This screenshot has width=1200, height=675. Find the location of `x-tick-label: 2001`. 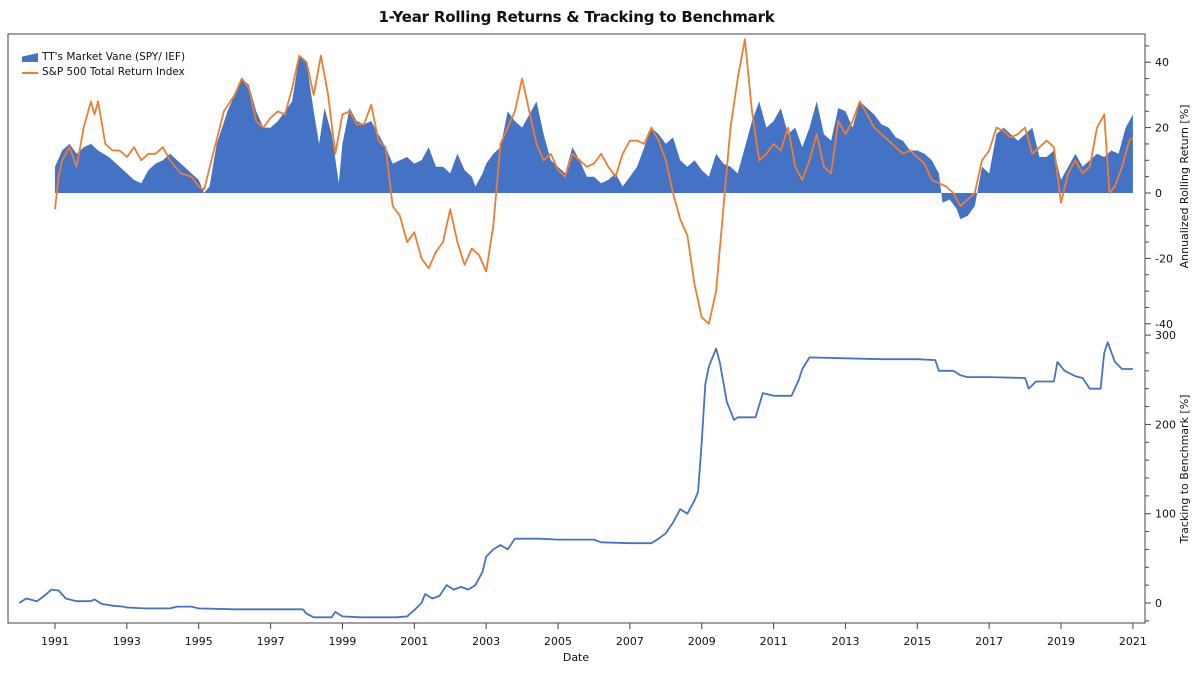

x-tick-label: 2001 is located at coordinates (414, 641).